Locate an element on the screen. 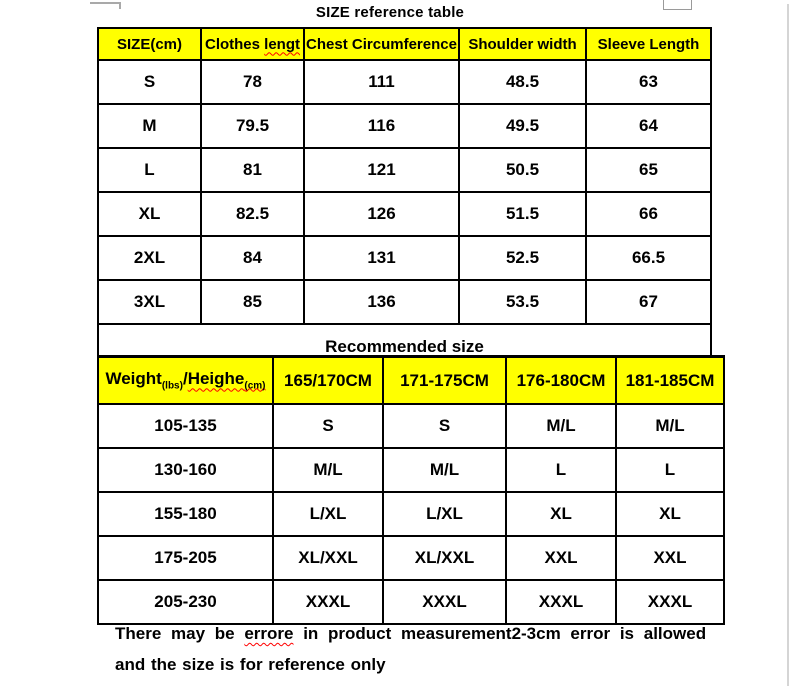 This screenshot has height=686, width=793. weight-range: 175-205 is located at coordinates (185, 558).